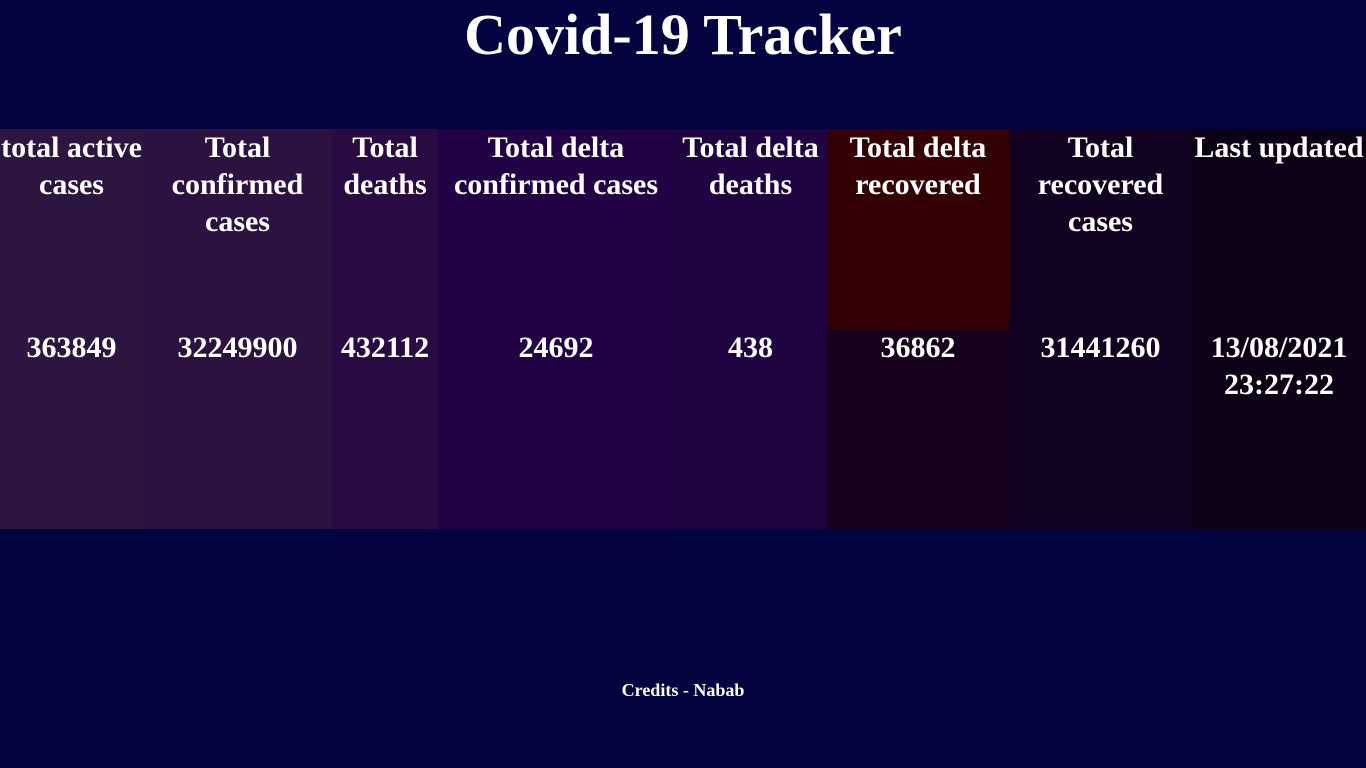 The height and width of the screenshot is (768, 1366). I want to click on header-last-updated: Last updated, so click(1279, 229).